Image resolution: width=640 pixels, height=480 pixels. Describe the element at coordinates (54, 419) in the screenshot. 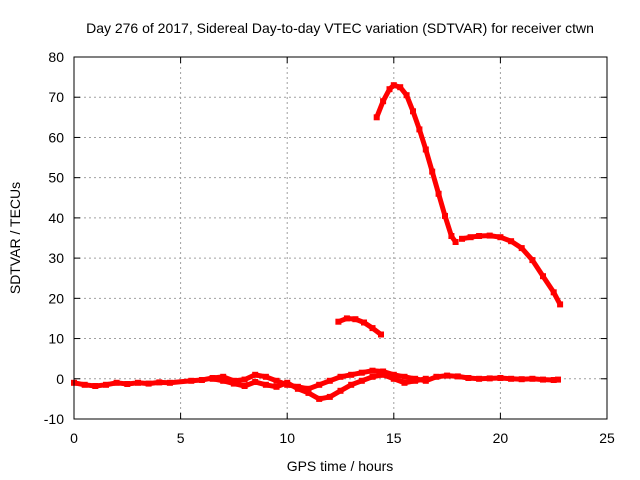

I see `y-tick-label: -10` at that location.